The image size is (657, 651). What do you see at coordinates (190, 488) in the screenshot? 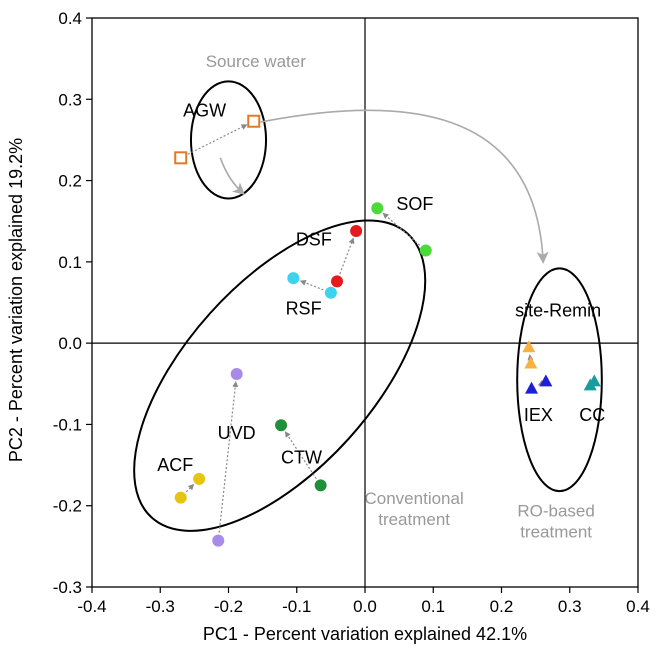
I see `arrow-acf` at bounding box center [190, 488].